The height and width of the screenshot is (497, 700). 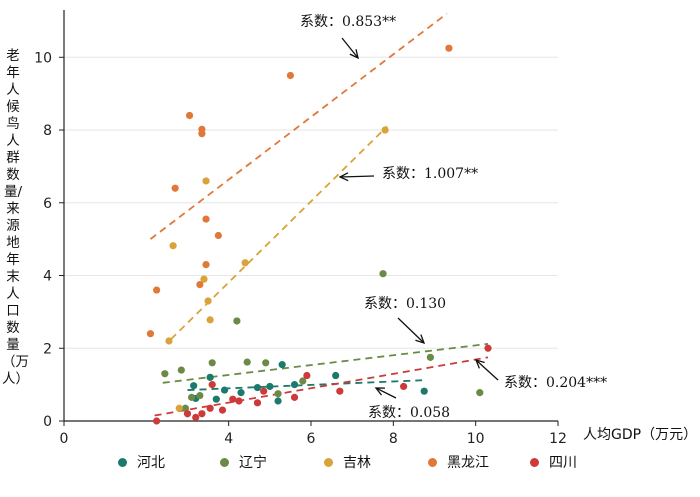 I want to click on legend-item-heilongjiang: 黑龙江, so click(x=458, y=462).